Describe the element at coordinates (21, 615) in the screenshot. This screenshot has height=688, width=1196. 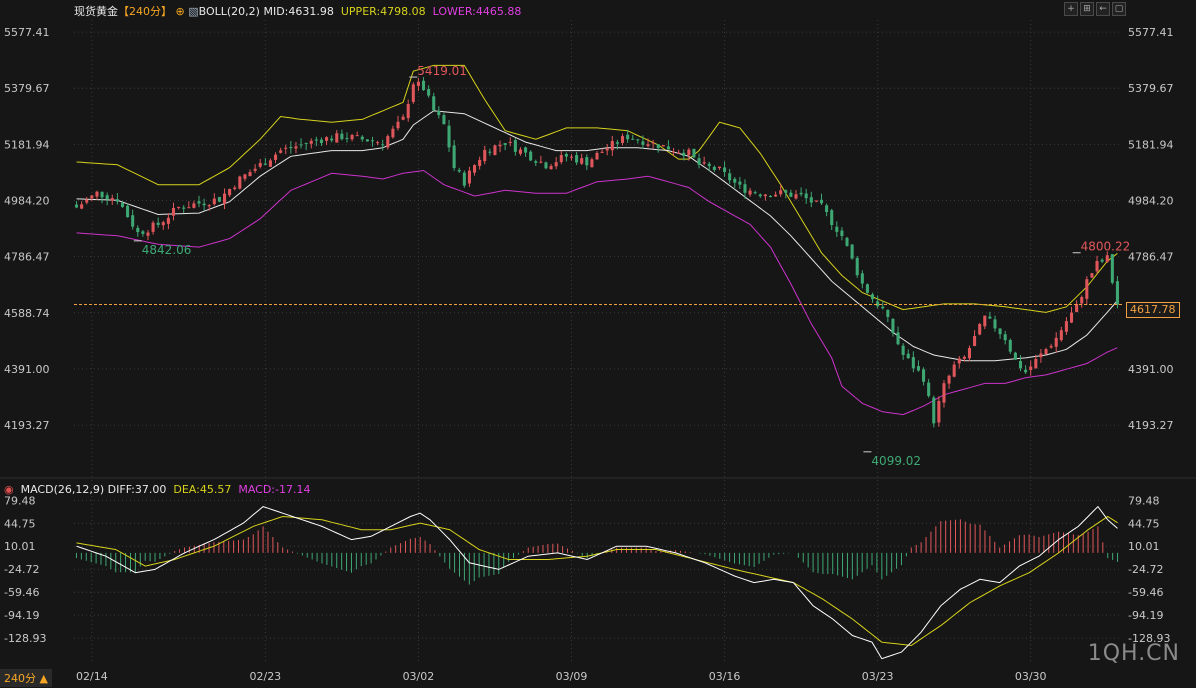
I see `macd-y-tick-left: -94.19` at that location.